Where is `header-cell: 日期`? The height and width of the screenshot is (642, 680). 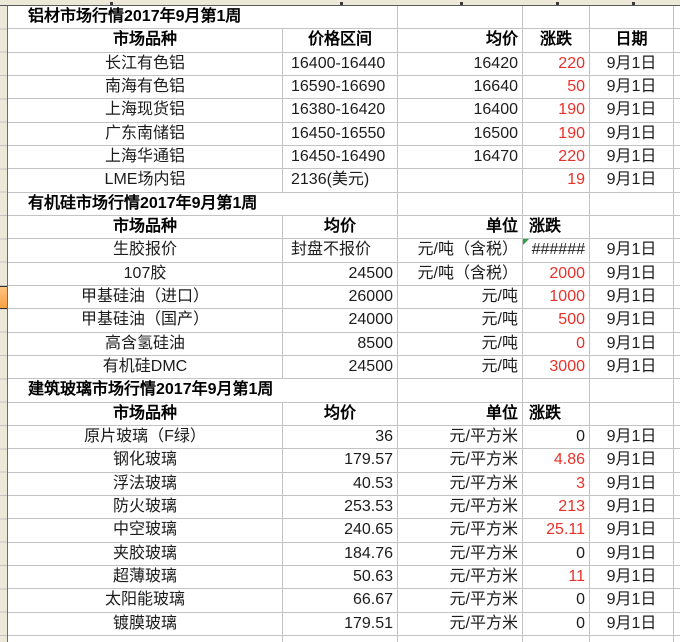 header-cell: 日期 is located at coordinates (632, 41).